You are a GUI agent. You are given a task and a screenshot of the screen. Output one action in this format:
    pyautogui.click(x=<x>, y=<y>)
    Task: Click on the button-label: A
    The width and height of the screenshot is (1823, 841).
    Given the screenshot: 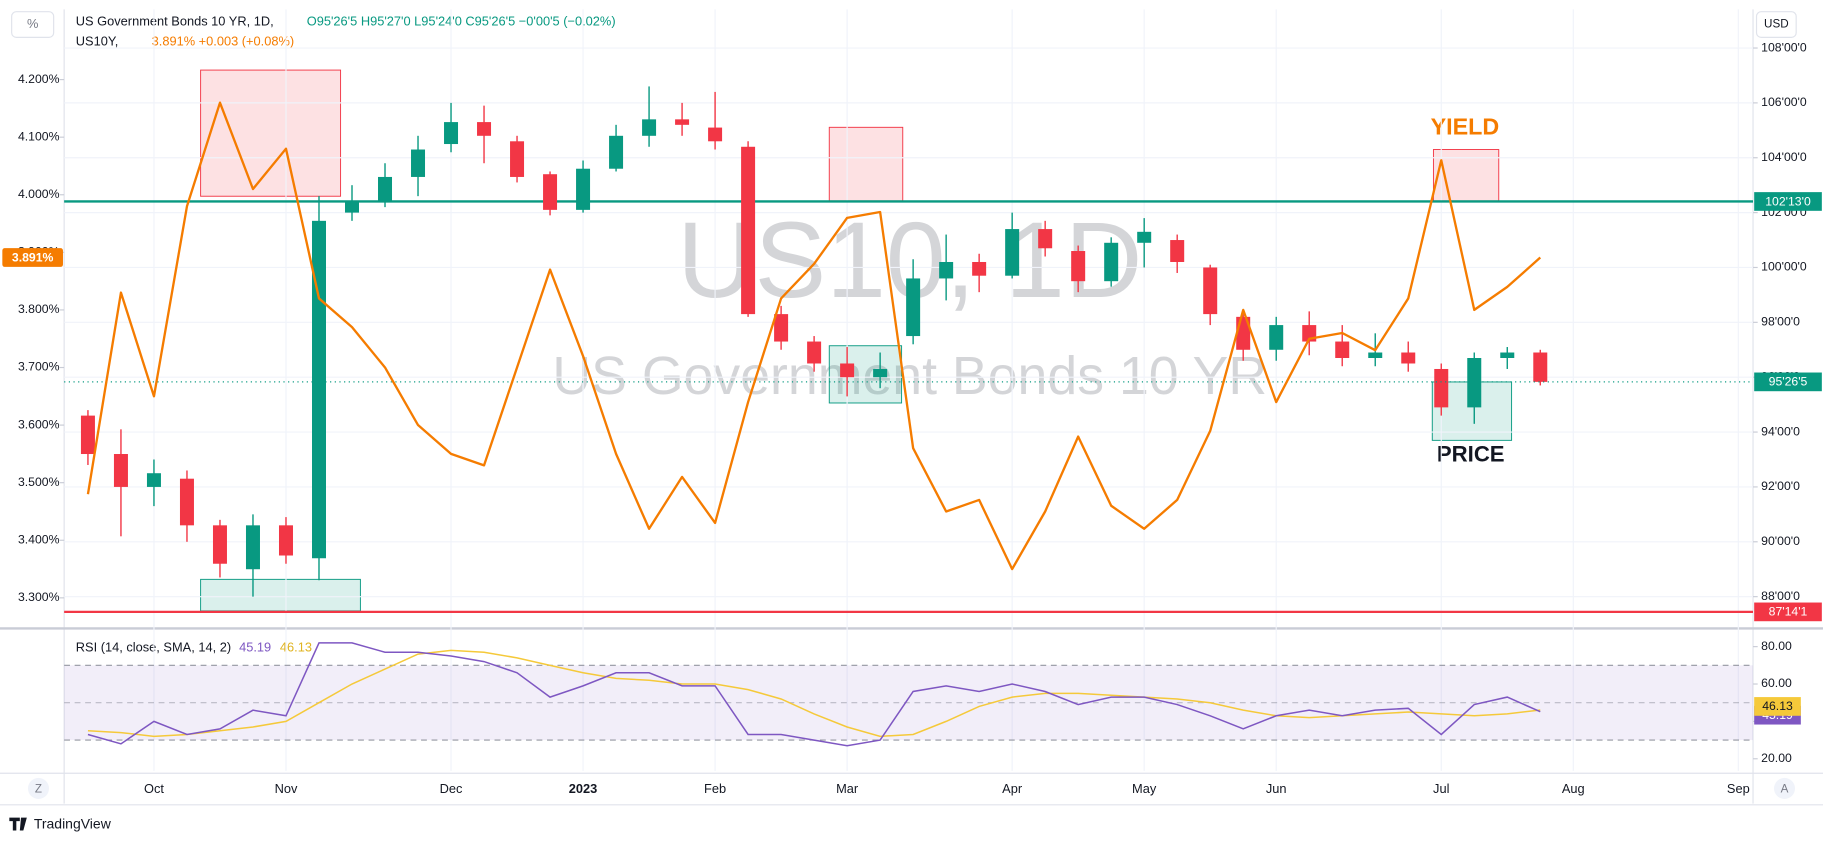 What is the action you would take?
    pyautogui.click(x=1785, y=789)
    